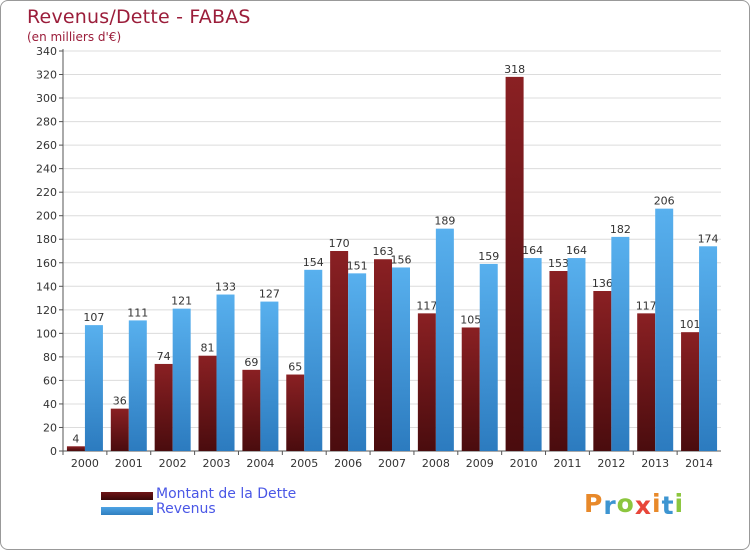  Describe the element at coordinates (558, 263) in the screenshot. I see `data-label-debt: 153` at that location.